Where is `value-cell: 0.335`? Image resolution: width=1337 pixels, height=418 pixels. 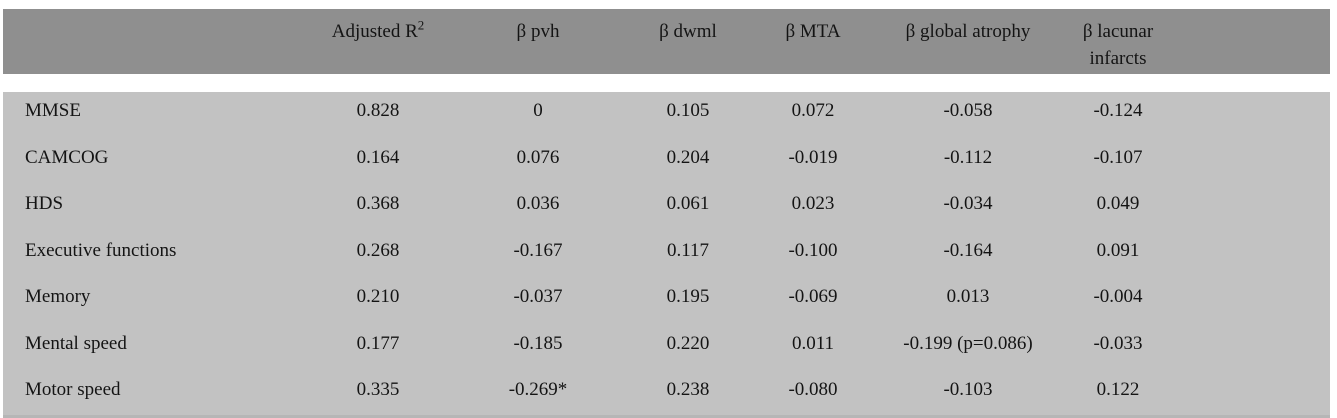 value-cell: 0.335 is located at coordinates (378, 389).